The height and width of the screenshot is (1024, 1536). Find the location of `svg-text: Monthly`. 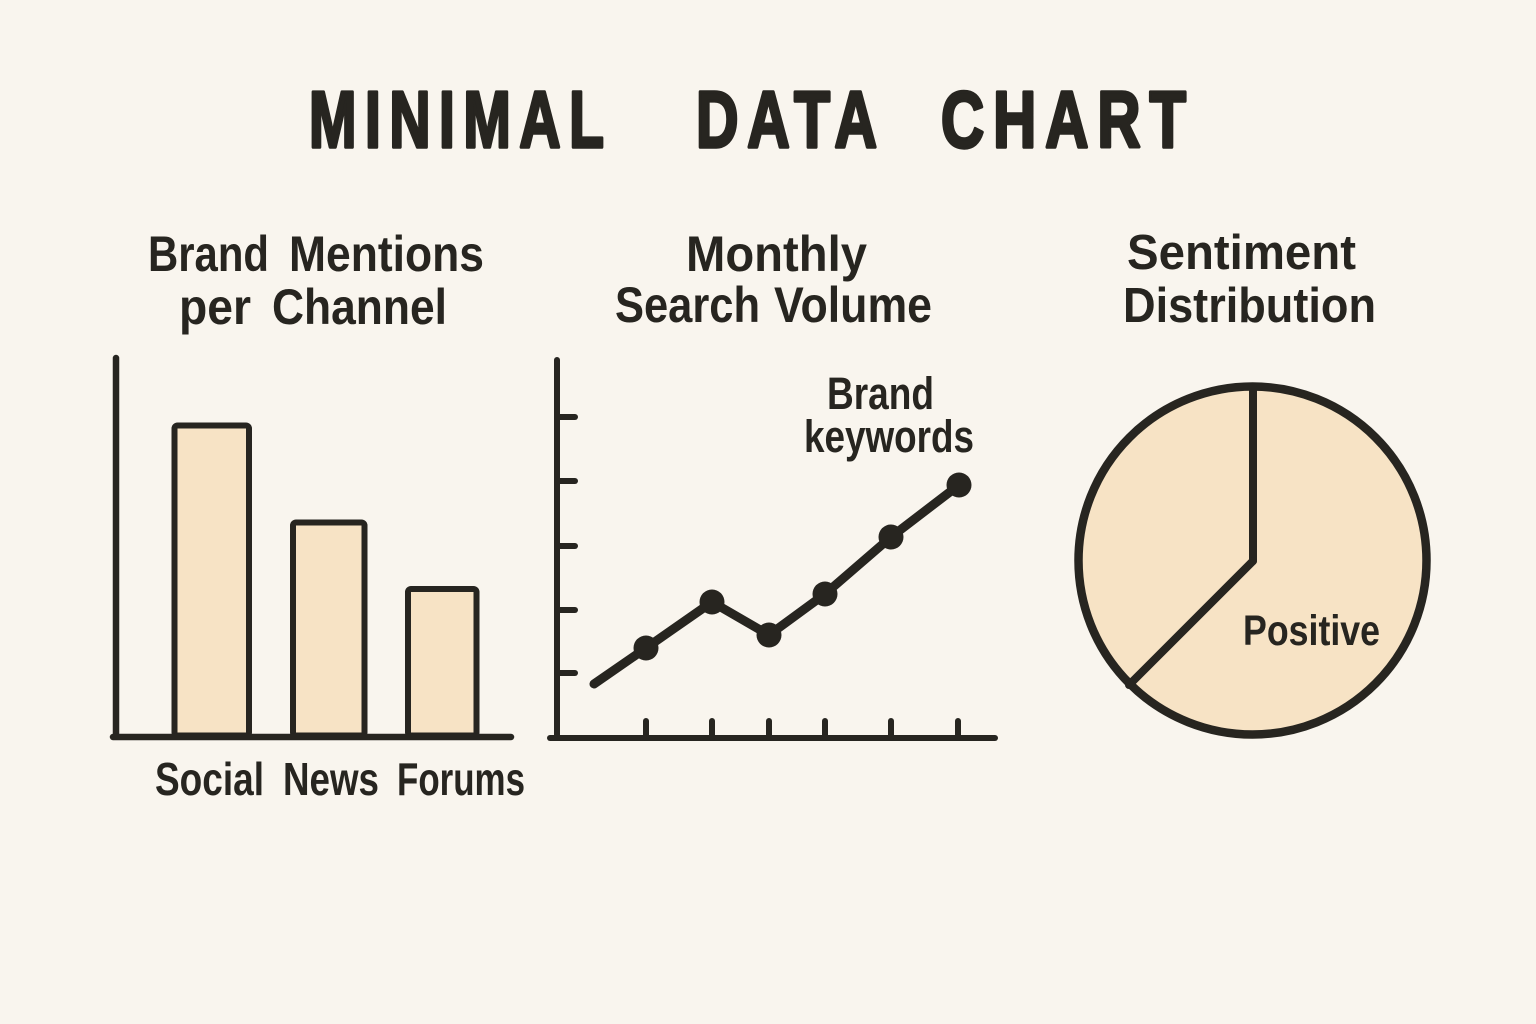

svg-text: Monthly is located at coordinates (776, 254).